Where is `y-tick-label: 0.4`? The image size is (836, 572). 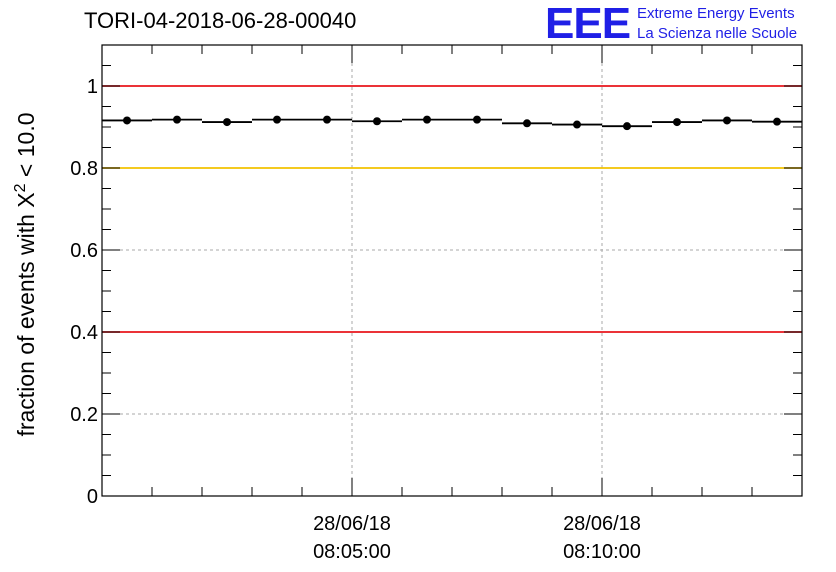 y-tick-label: 0.4 is located at coordinates (84, 333).